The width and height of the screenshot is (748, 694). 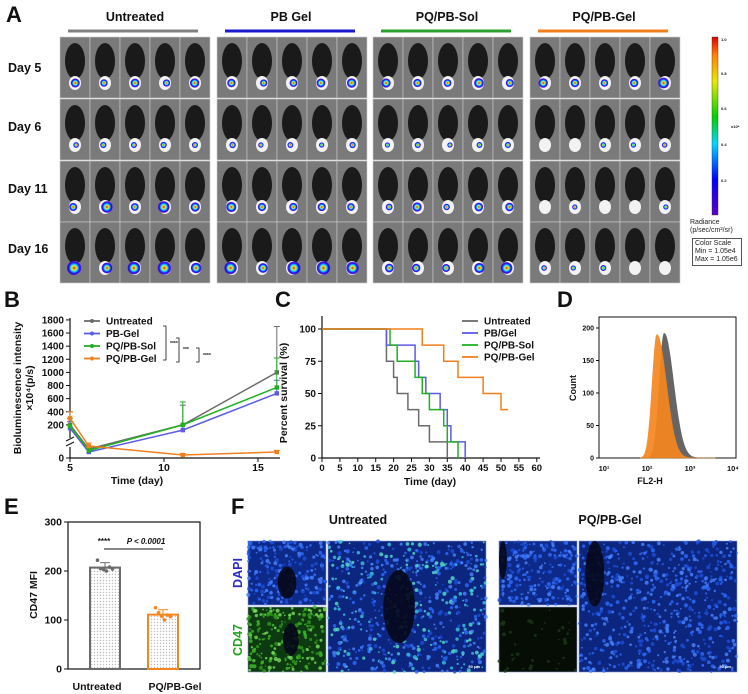 What do you see at coordinates (182, 430) in the screenshot?
I see `b-data-point` at bounding box center [182, 430].